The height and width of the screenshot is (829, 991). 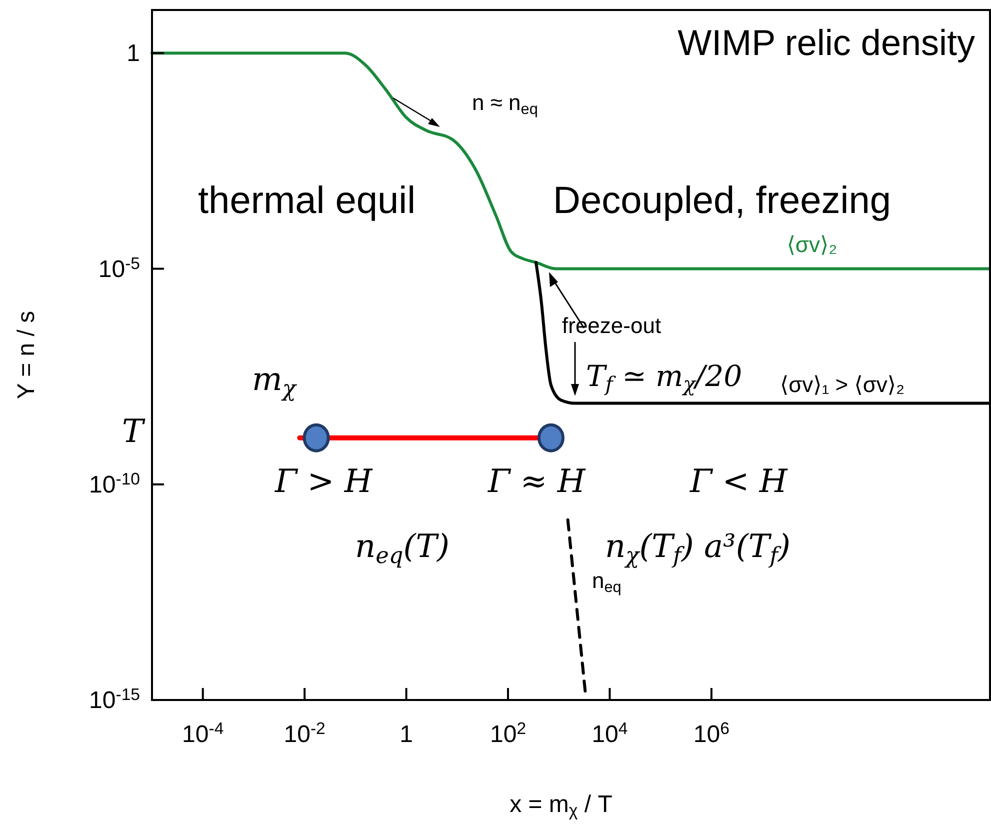 I want to click on y-tick-label: 10$^{-5}$, so click(x=119, y=268).